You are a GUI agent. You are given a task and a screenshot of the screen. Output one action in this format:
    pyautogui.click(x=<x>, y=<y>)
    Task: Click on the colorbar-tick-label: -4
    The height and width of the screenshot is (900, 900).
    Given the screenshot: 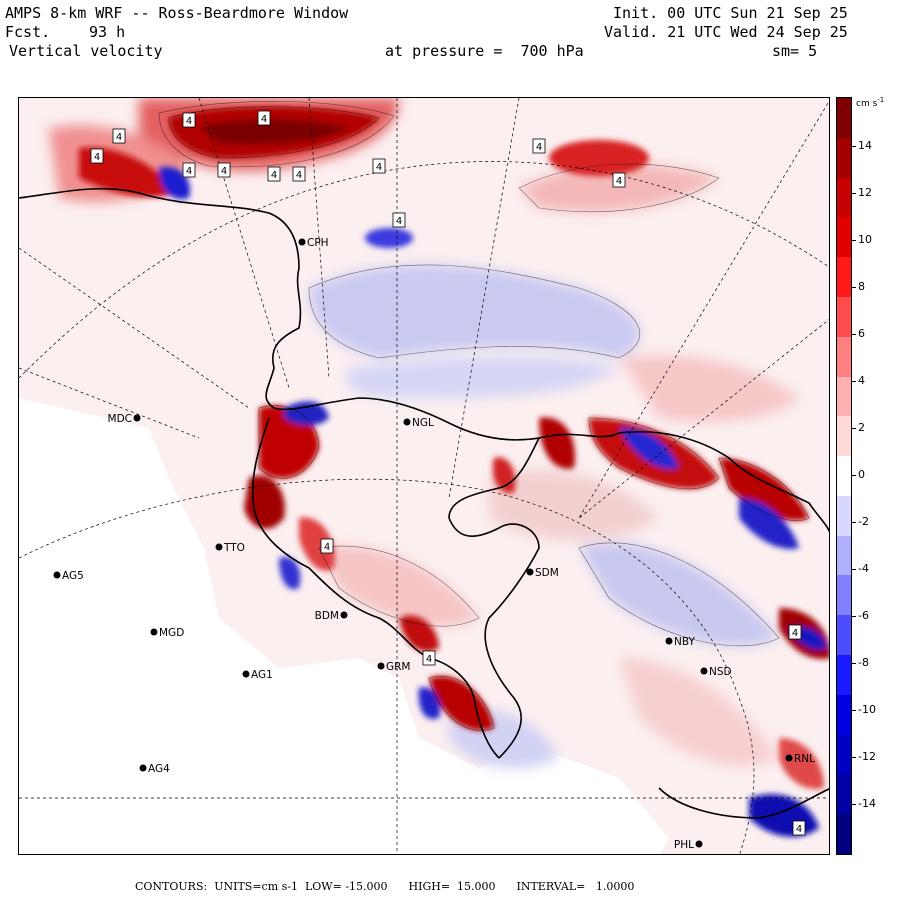 What is the action you would take?
    pyautogui.click(x=863, y=568)
    